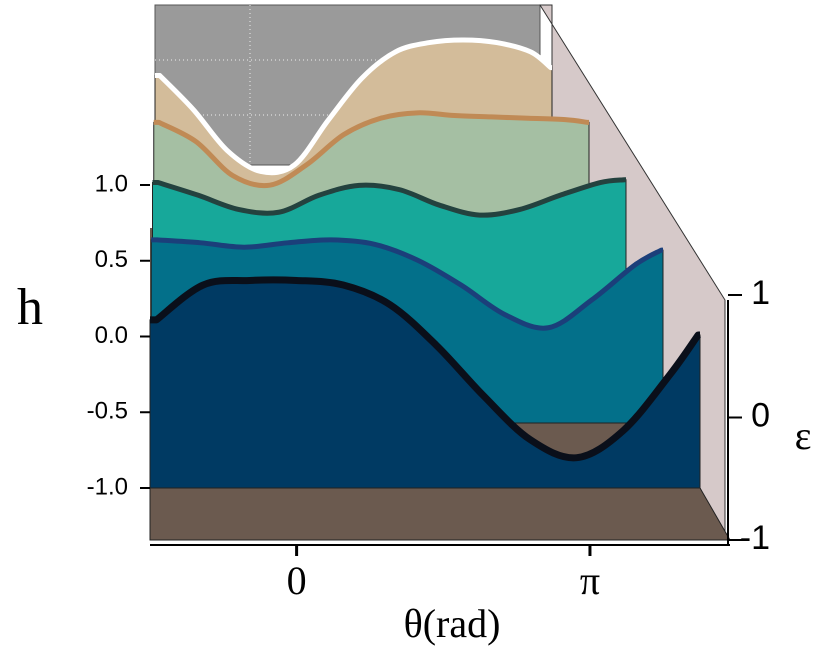 The height and width of the screenshot is (659, 825). What do you see at coordinates (111, 183) in the screenshot?
I see `y-tick-label: 1.0` at bounding box center [111, 183].